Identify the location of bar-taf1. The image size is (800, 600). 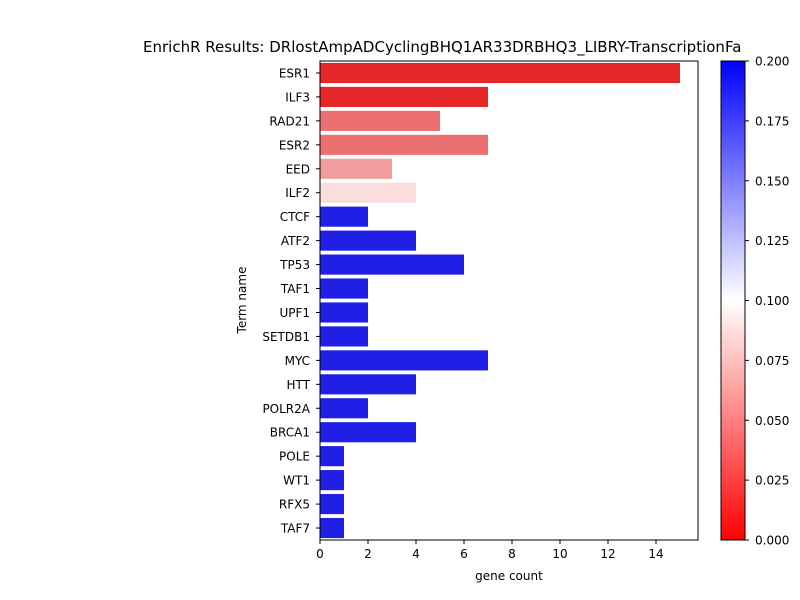
(344, 288).